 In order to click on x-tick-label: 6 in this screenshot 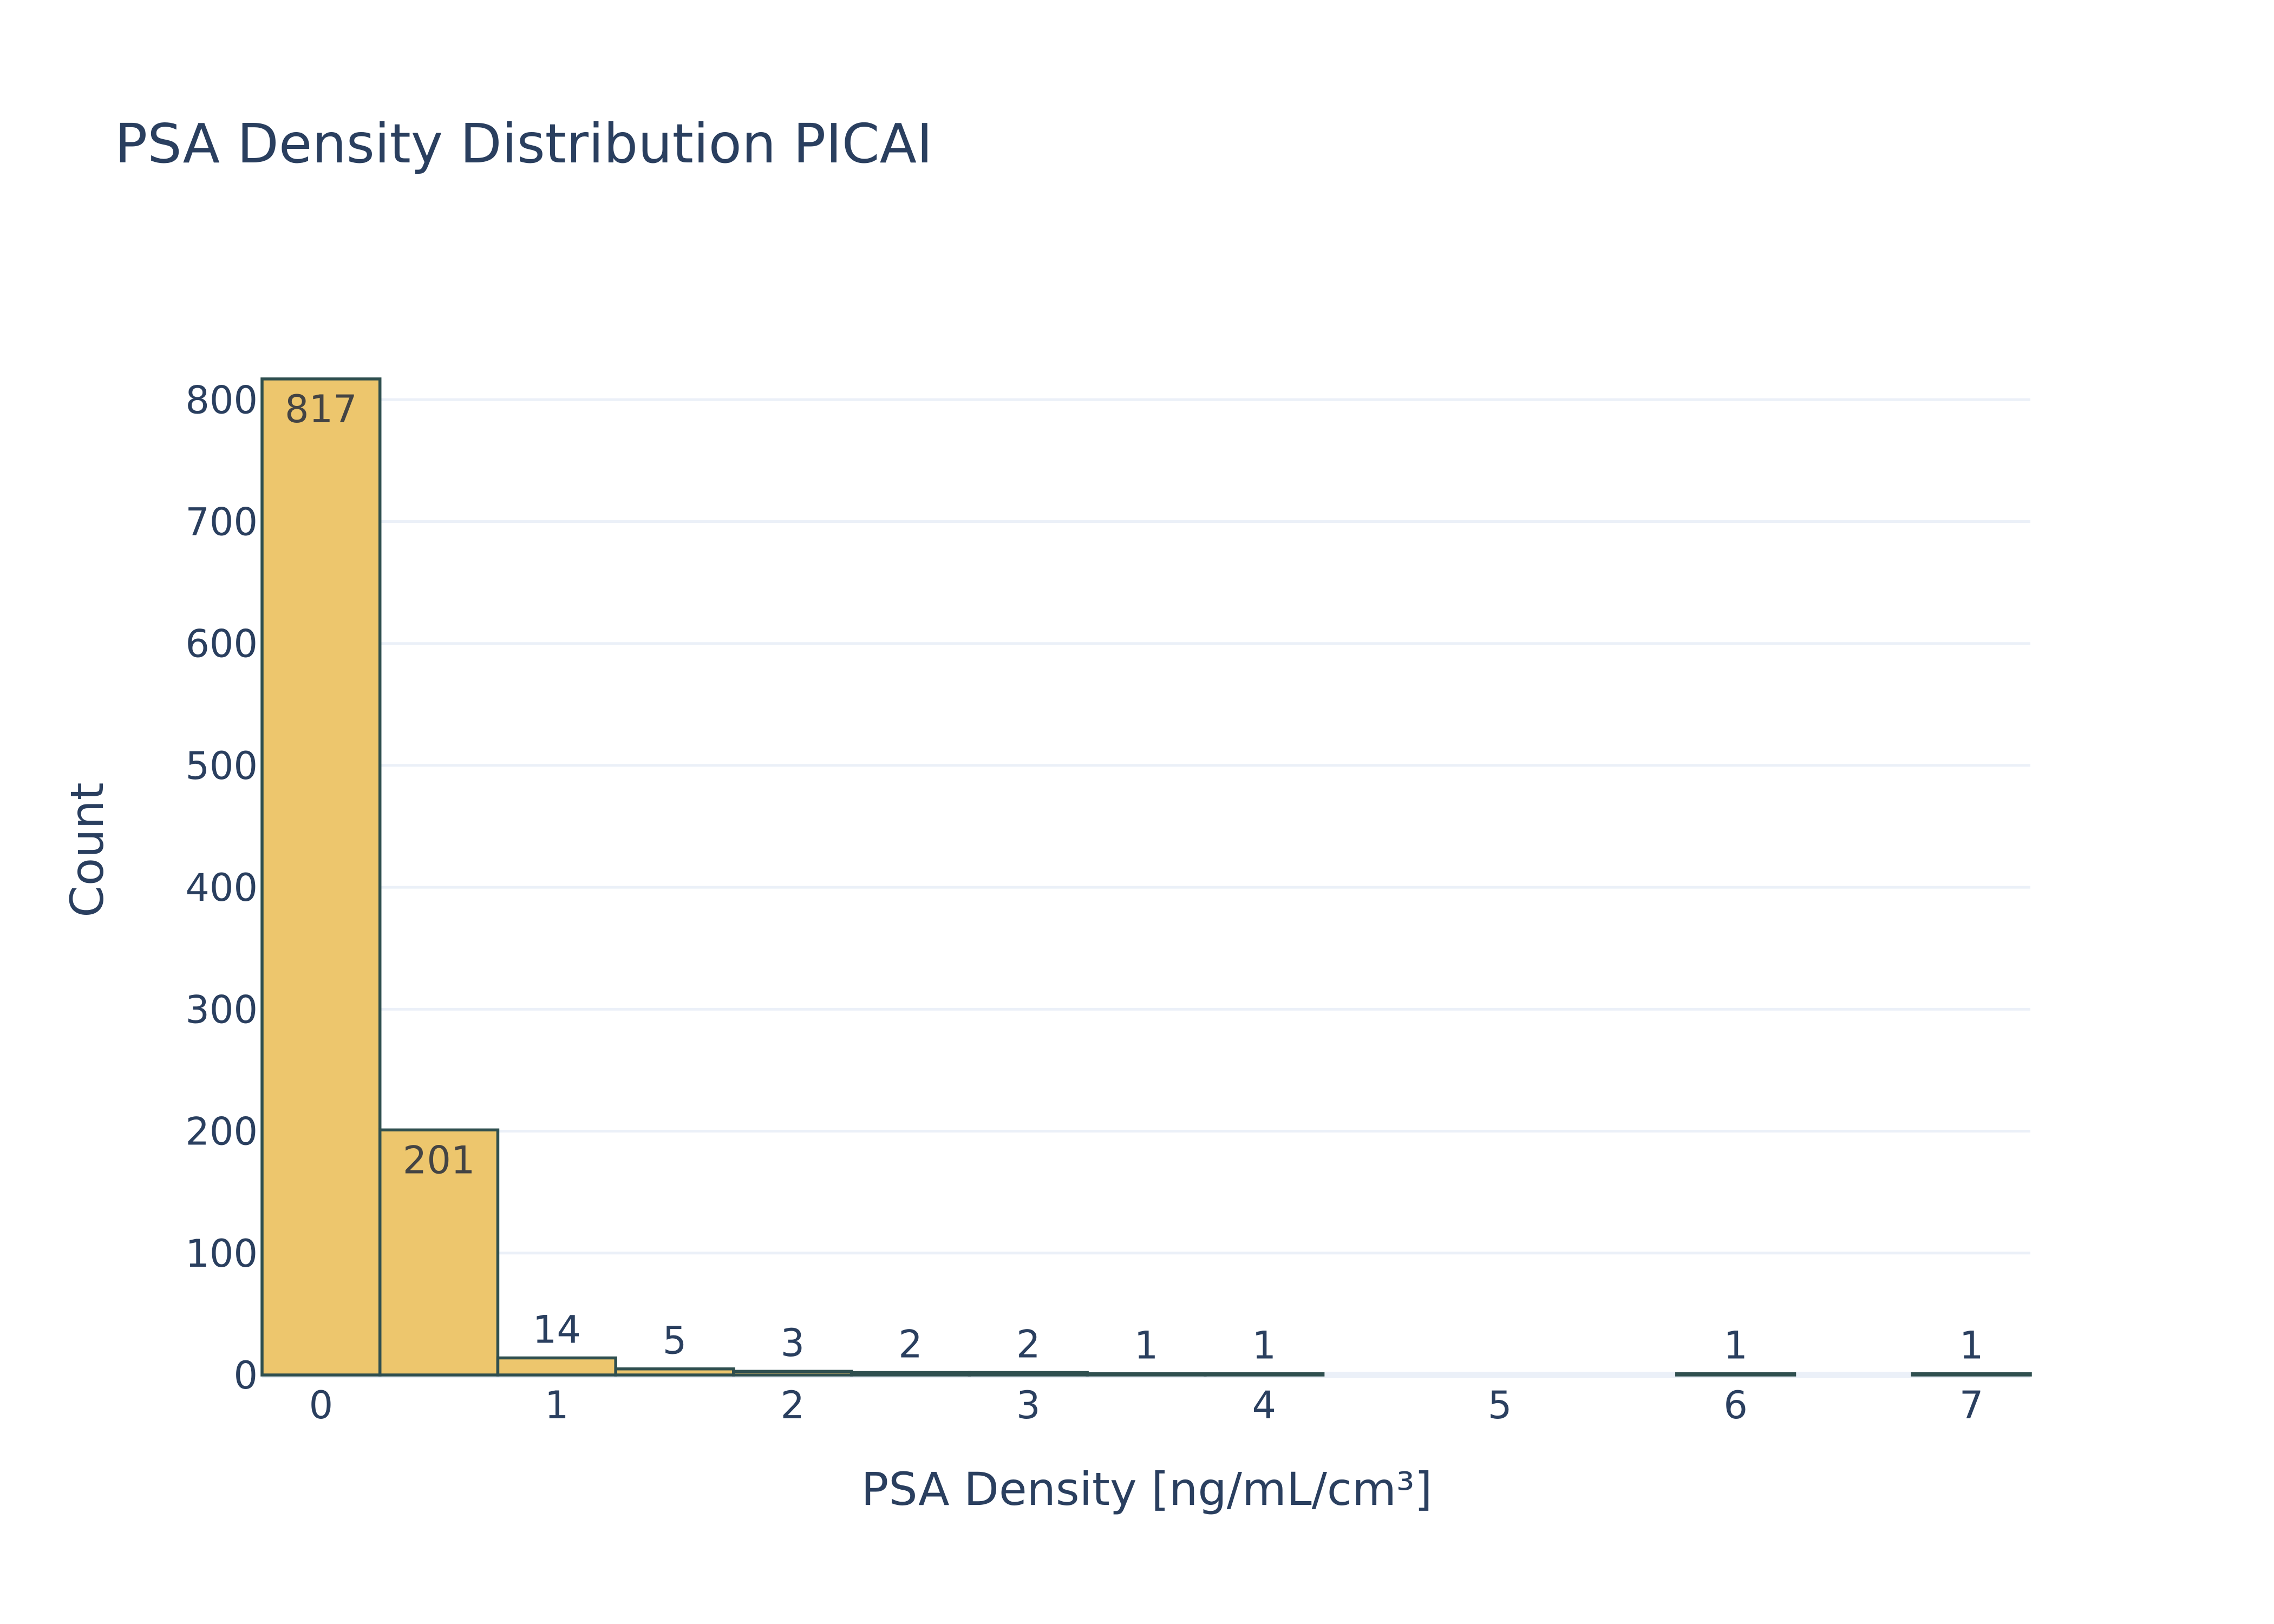, I will do `click(1736, 1405)`.